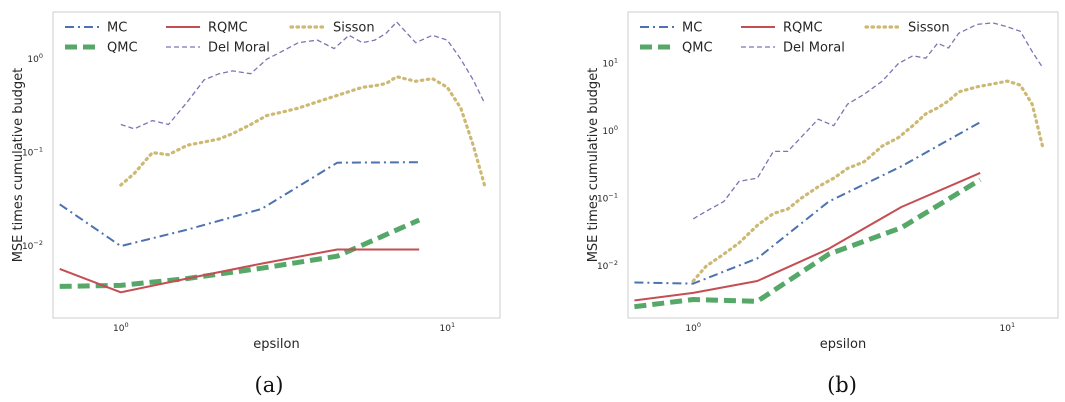 This screenshot has height=402, width=1065. Describe the element at coordinates (842, 385) in the screenshot. I see `panel-caption: (b)` at that location.